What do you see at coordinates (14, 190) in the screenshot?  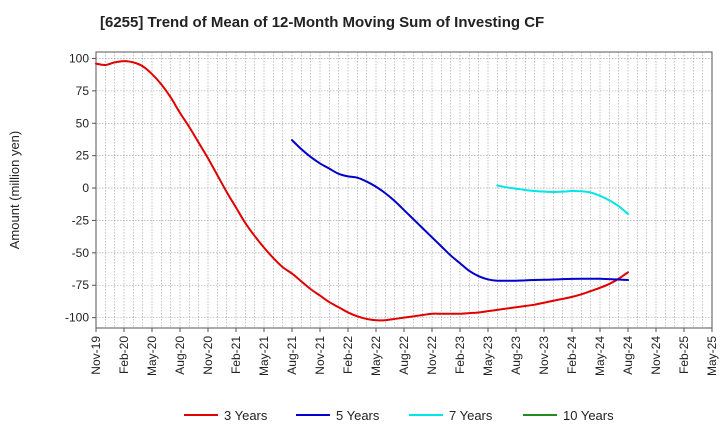 I see `y-axis-label: Amount (million yen)` at bounding box center [14, 190].